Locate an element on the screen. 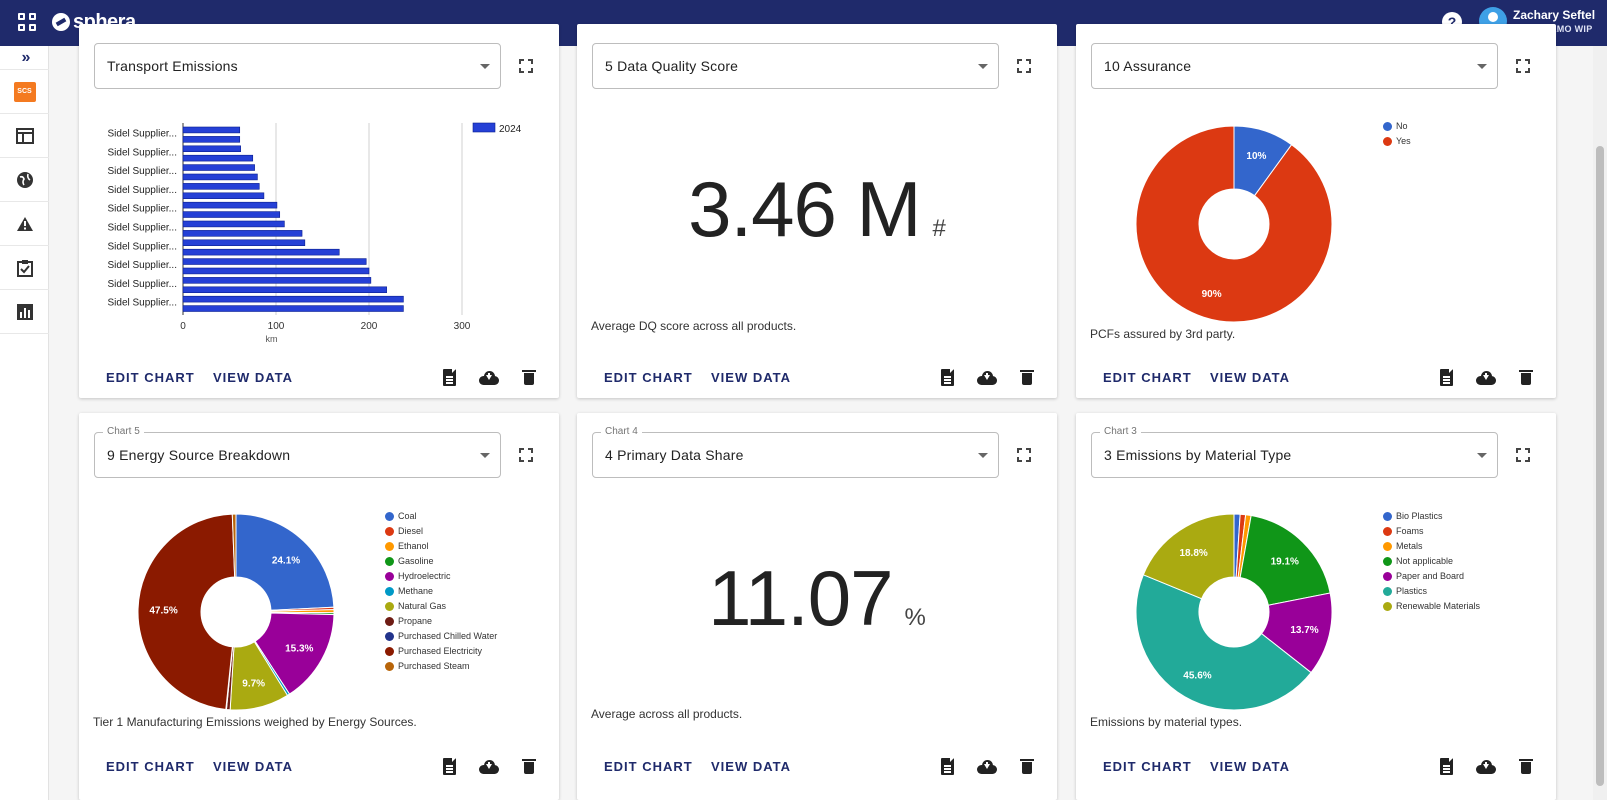 This screenshot has width=1607, height=800. sidebar-expand-button: » is located at coordinates (24, 58).